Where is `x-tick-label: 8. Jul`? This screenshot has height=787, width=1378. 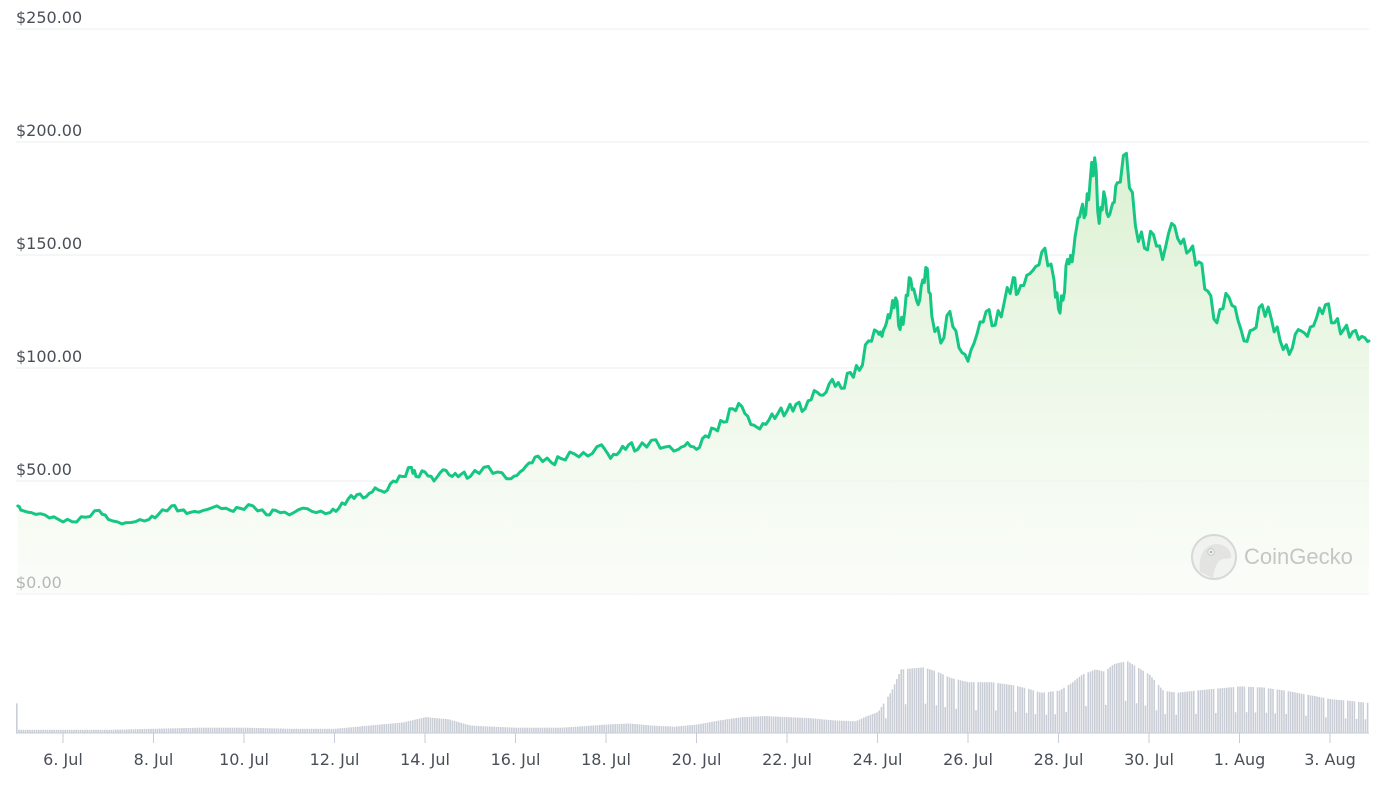 x-tick-label: 8. Jul is located at coordinates (154, 759).